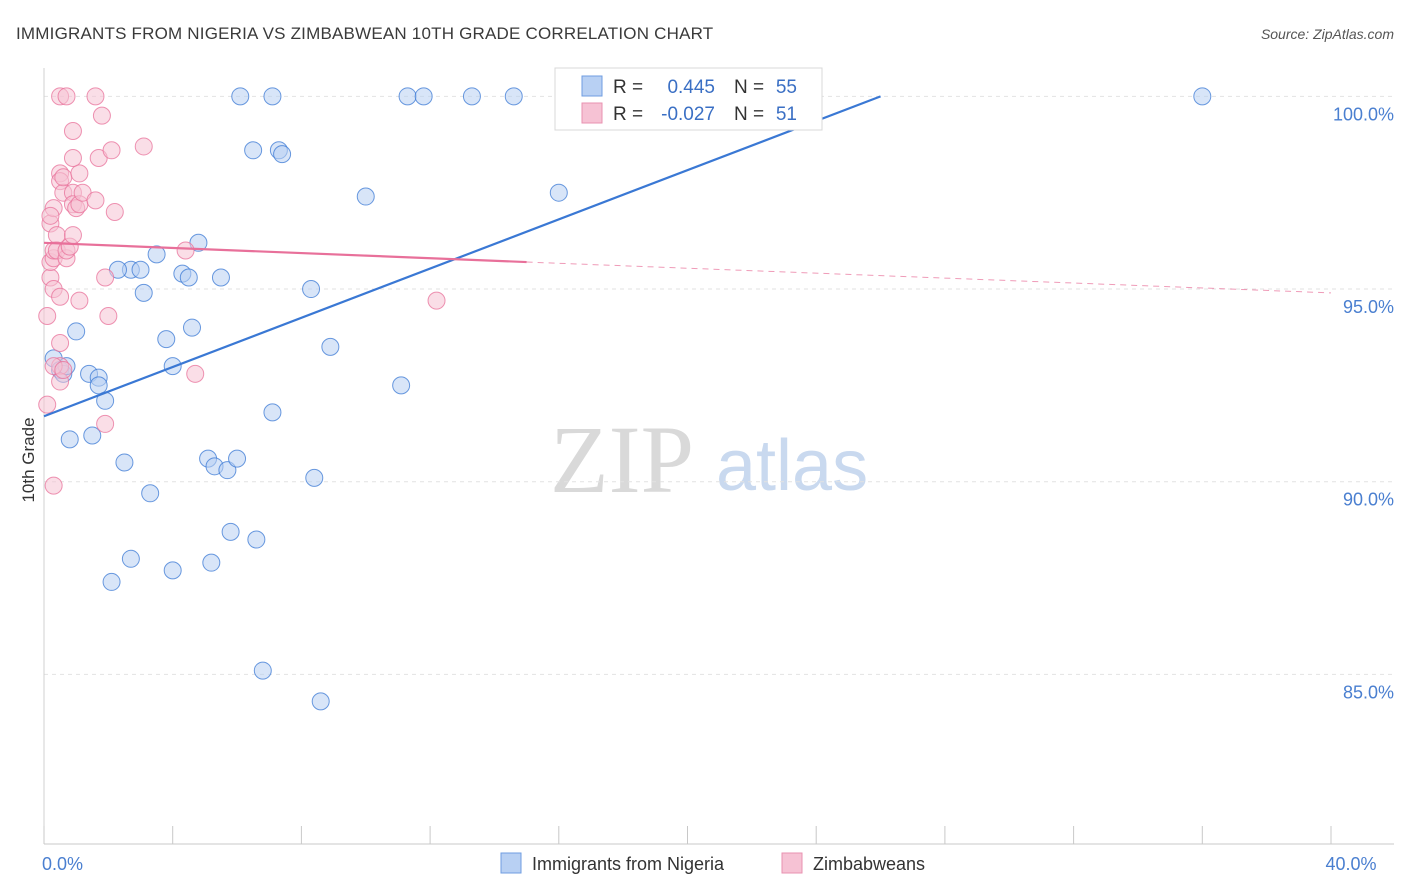 The height and width of the screenshot is (892, 1406). Describe the element at coordinates (511, 863) in the screenshot. I see `bottom-legend-swatch-blue` at that location.